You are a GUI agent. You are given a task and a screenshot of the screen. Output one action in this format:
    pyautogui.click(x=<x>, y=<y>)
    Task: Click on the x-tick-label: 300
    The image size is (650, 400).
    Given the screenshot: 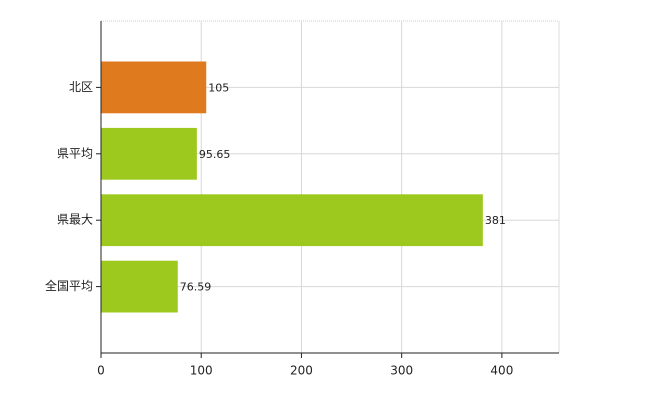 What is the action you would take?
    pyautogui.click(x=401, y=371)
    